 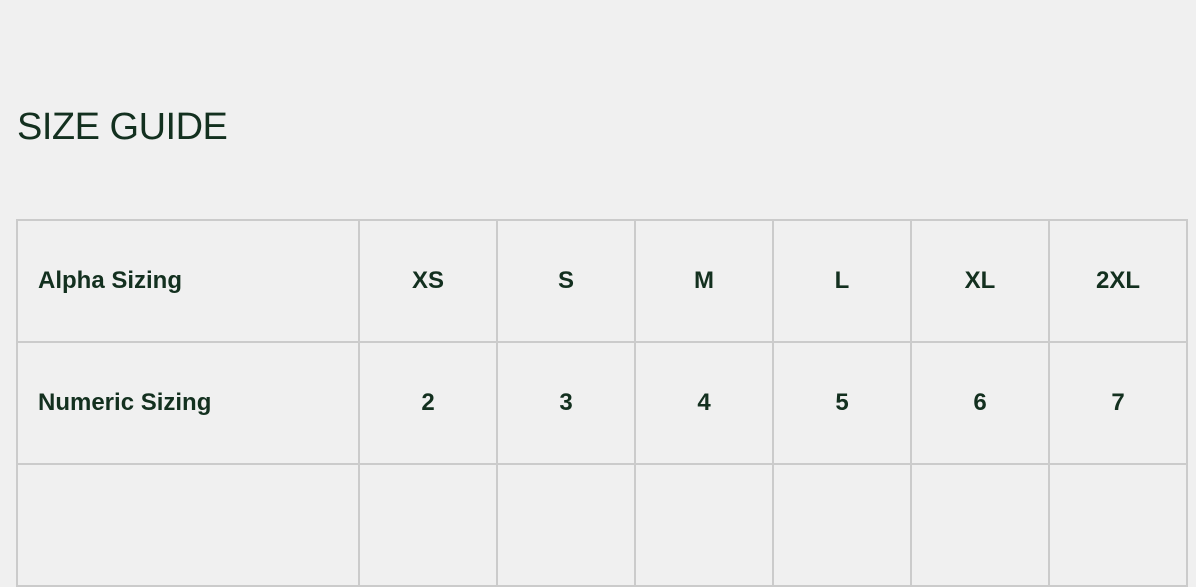 I want to click on table-cell: 3, so click(x=566, y=403).